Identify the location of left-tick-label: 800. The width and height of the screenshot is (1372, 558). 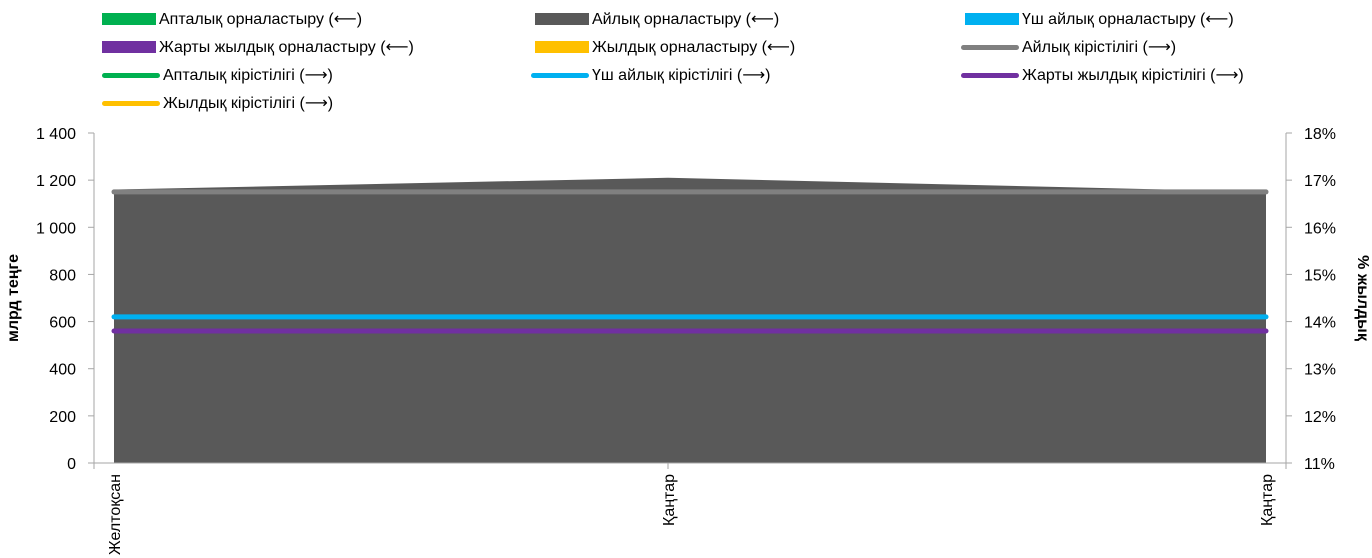
(62, 275).